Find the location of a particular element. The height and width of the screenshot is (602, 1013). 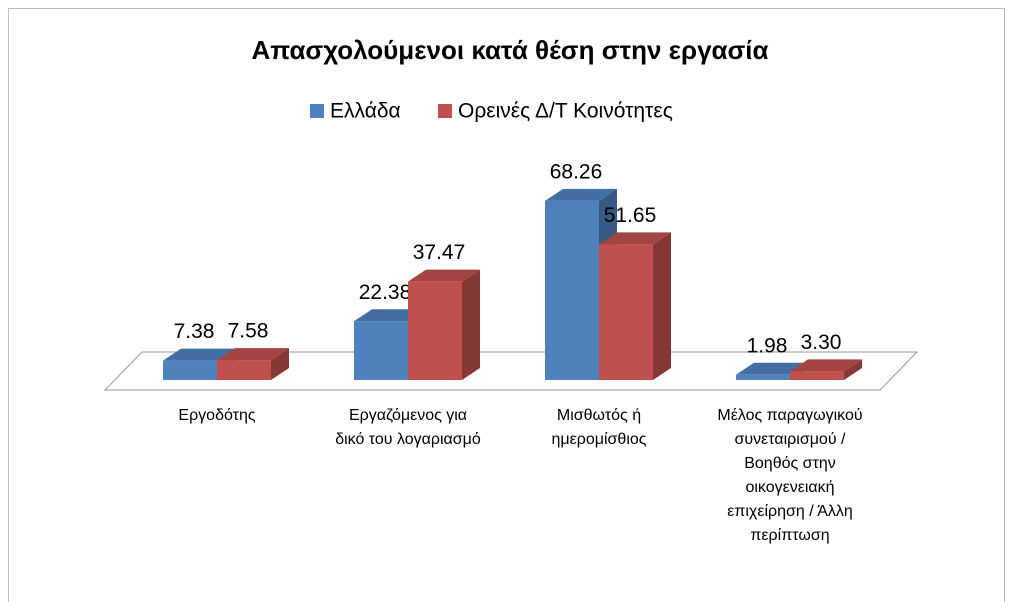

value-label: 51.65 is located at coordinates (630, 215).